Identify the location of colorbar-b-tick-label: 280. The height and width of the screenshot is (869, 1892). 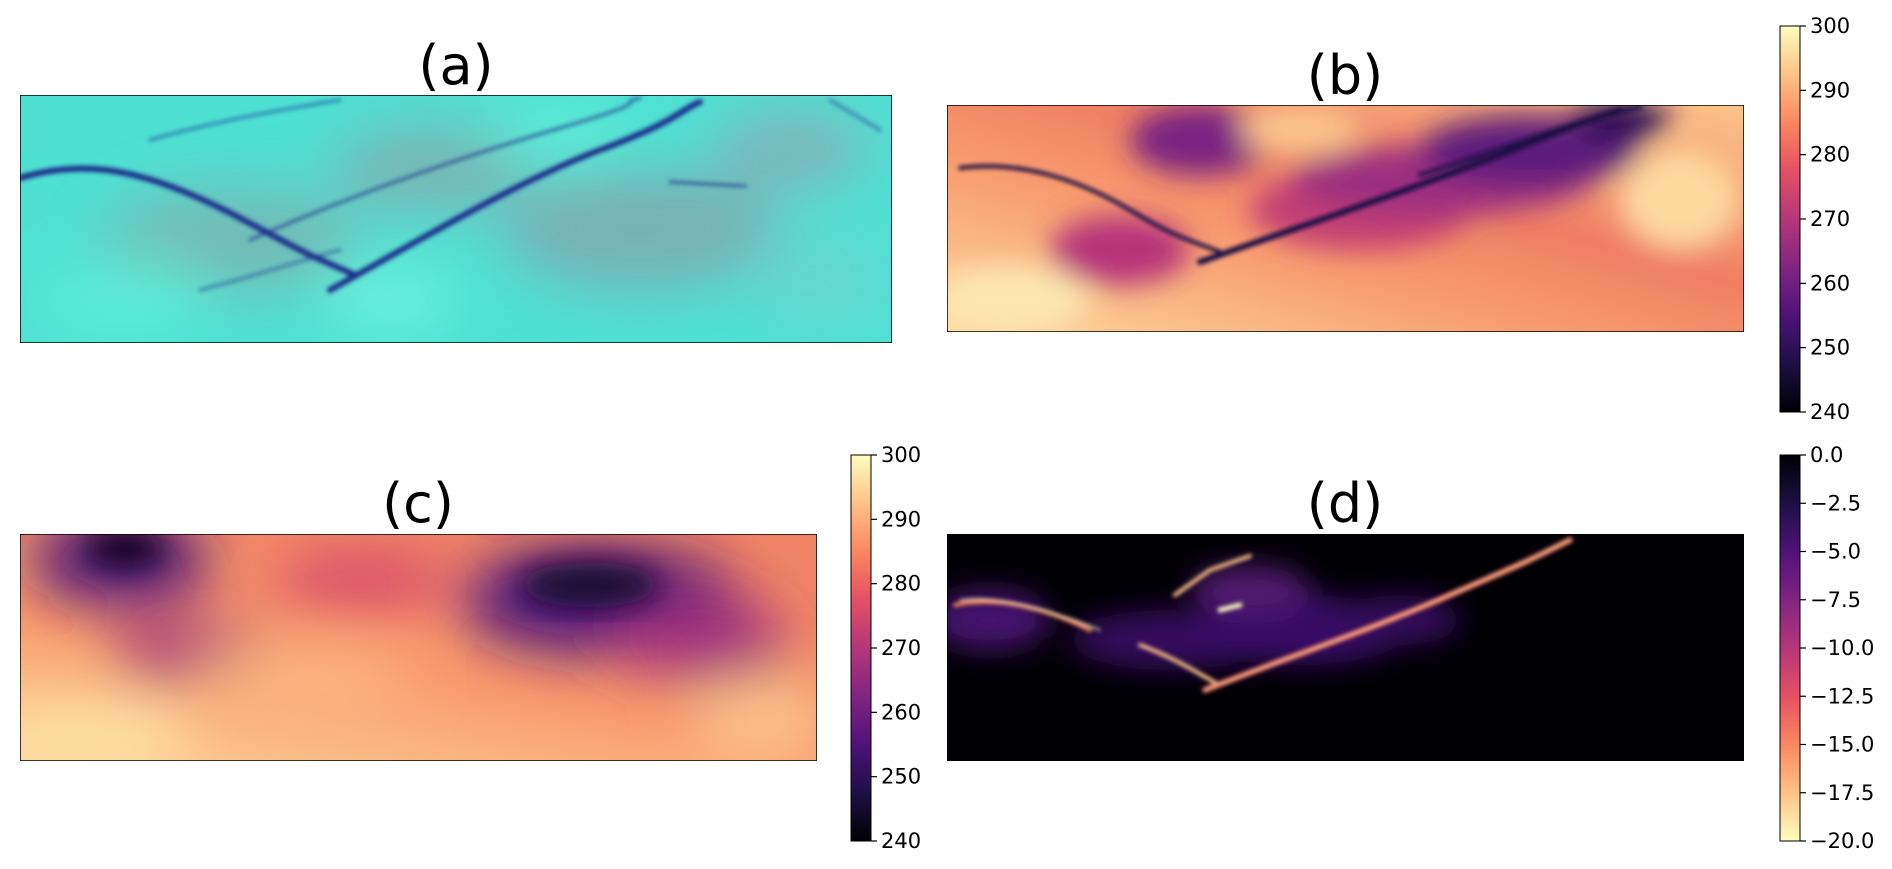
(1830, 155).